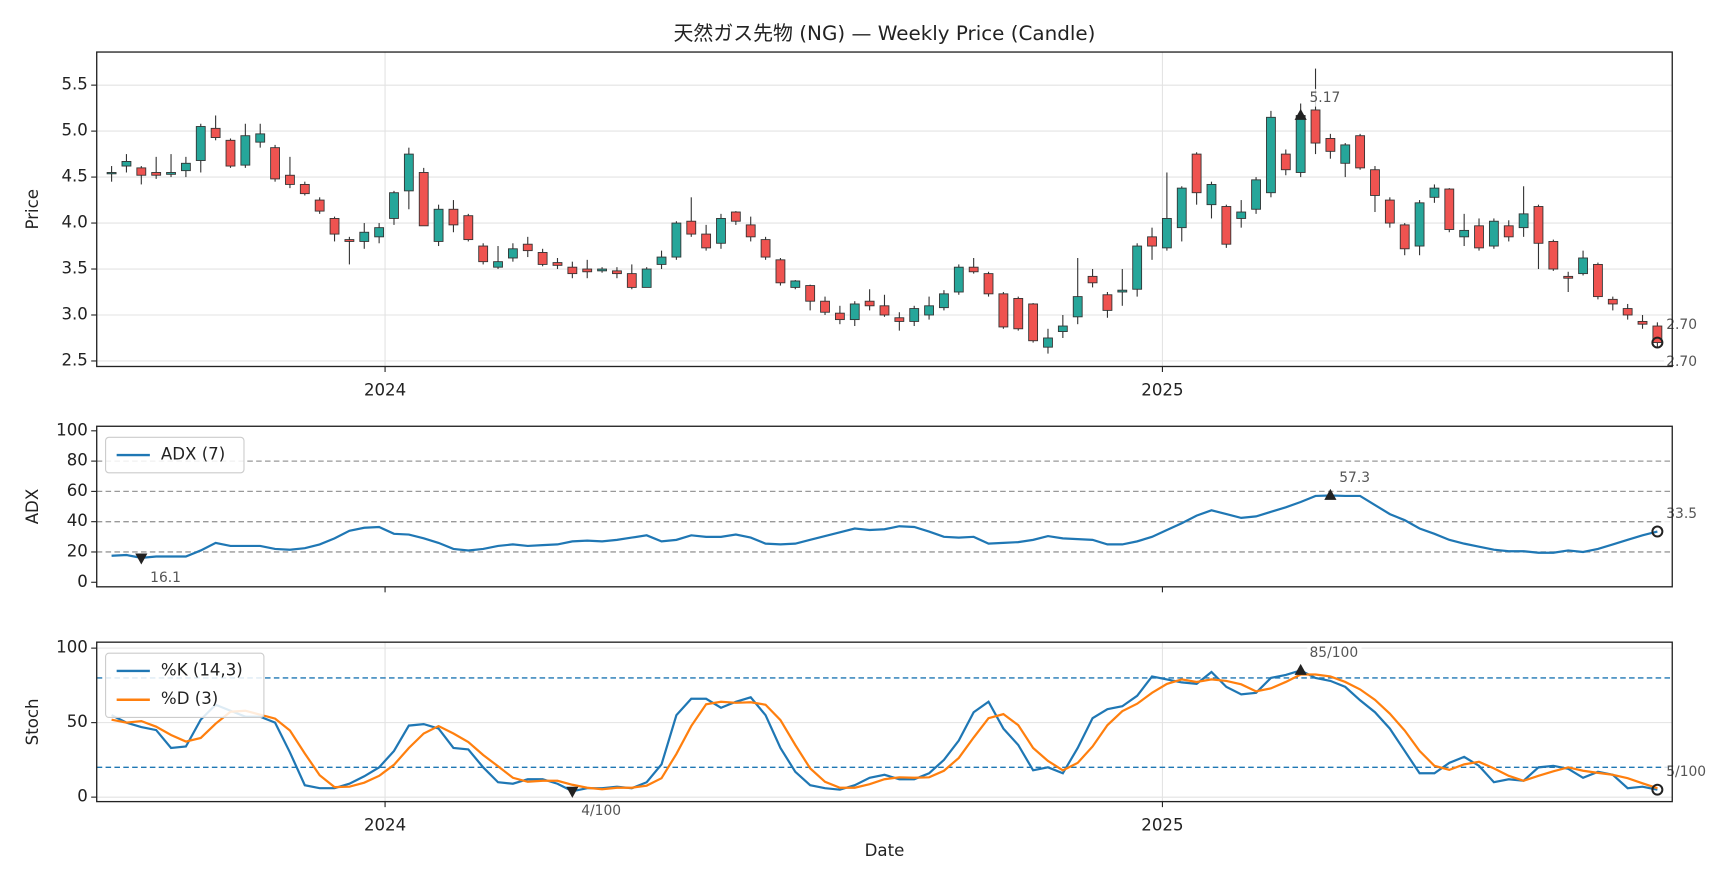 This screenshot has height=882, width=1728. Describe the element at coordinates (32, 721) in the screenshot. I see `y-axis-label: Stoch` at that location.